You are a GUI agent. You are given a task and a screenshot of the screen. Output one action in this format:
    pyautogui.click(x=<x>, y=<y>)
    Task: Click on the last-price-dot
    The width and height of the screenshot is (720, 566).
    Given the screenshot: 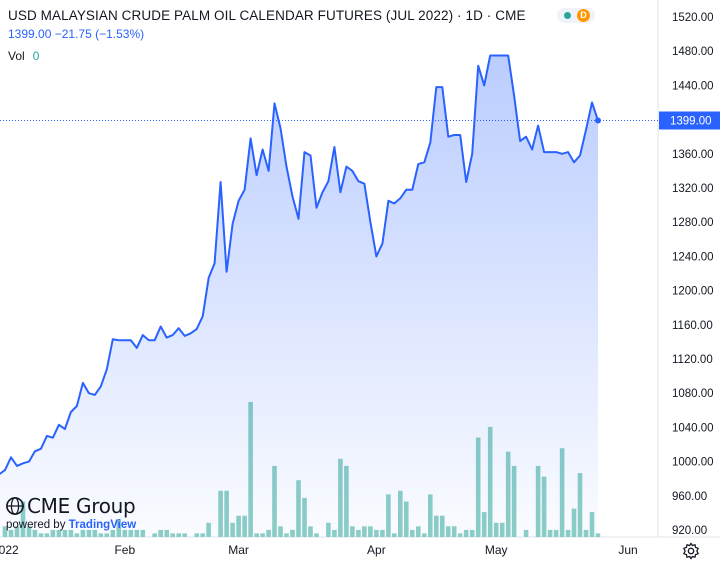 What is the action you would take?
    pyautogui.click(x=598, y=120)
    